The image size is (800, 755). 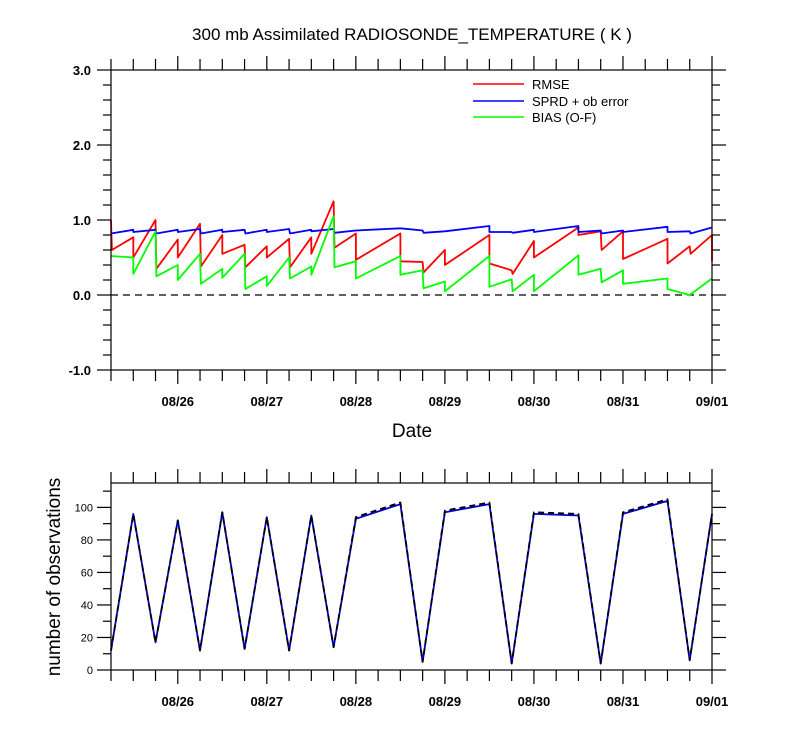 What do you see at coordinates (551, 84) in the screenshot?
I see `legend-label-rmse: RMSE` at bounding box center [551, 84].